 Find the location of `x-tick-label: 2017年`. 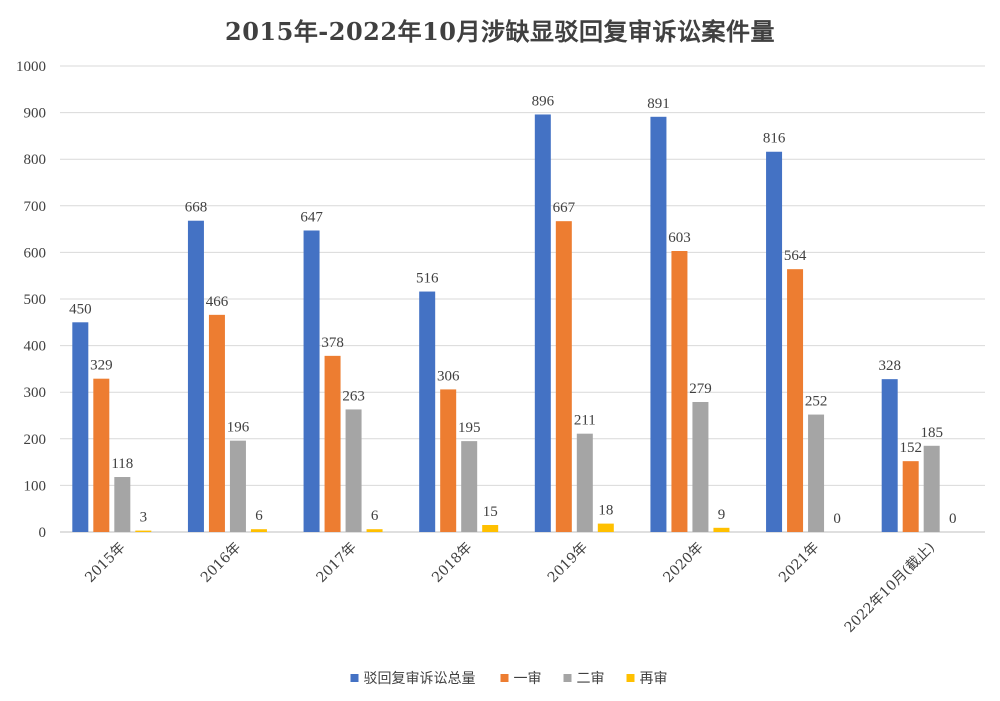

x-tick-label: 2017年 is located at coordinates (336, 563).